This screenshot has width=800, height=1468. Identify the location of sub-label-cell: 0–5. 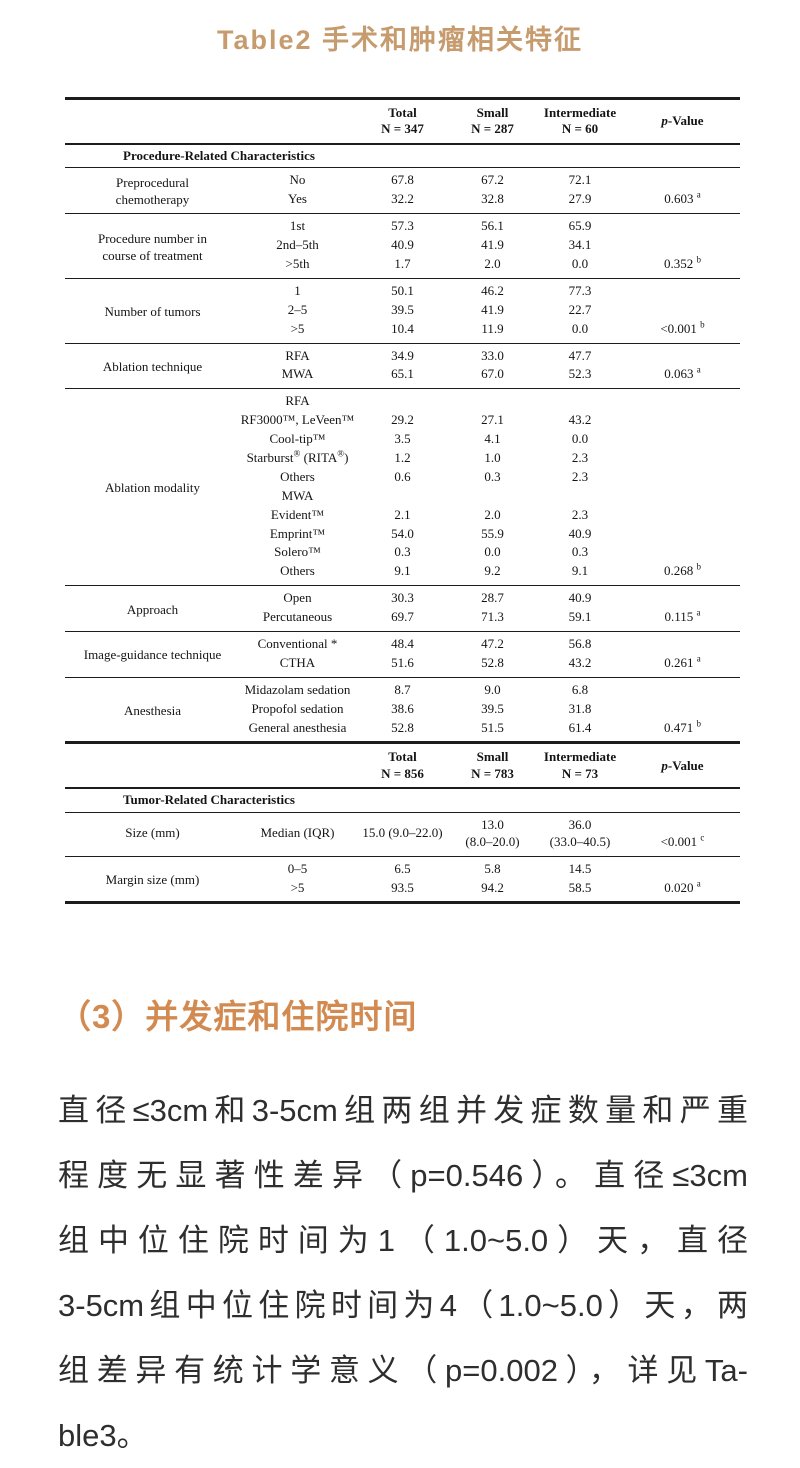
(297, 868).